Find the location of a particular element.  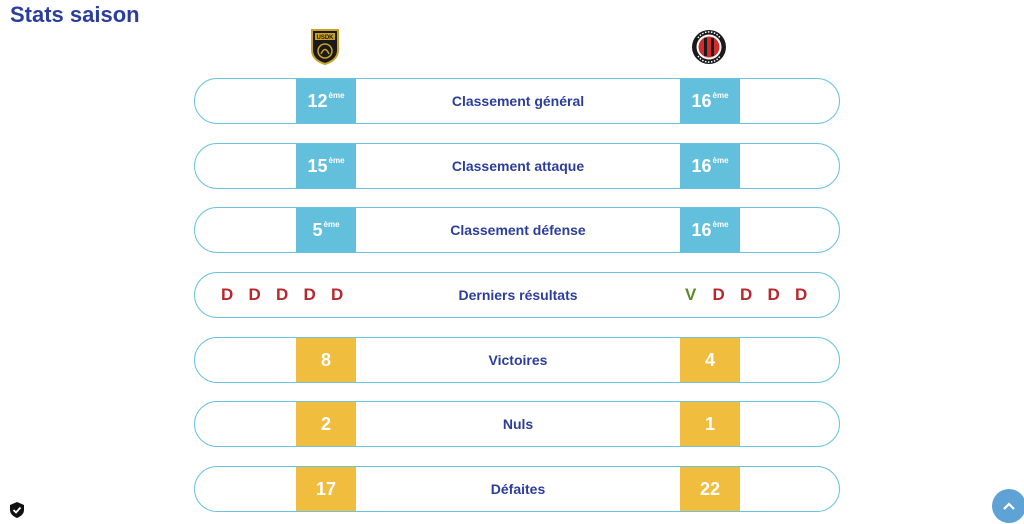

home-count-value: 8 is located at coordinates (326, 360).